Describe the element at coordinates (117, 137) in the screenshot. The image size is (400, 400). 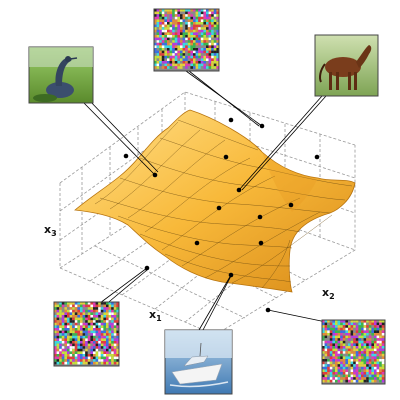
I see `leader-line` at that location.